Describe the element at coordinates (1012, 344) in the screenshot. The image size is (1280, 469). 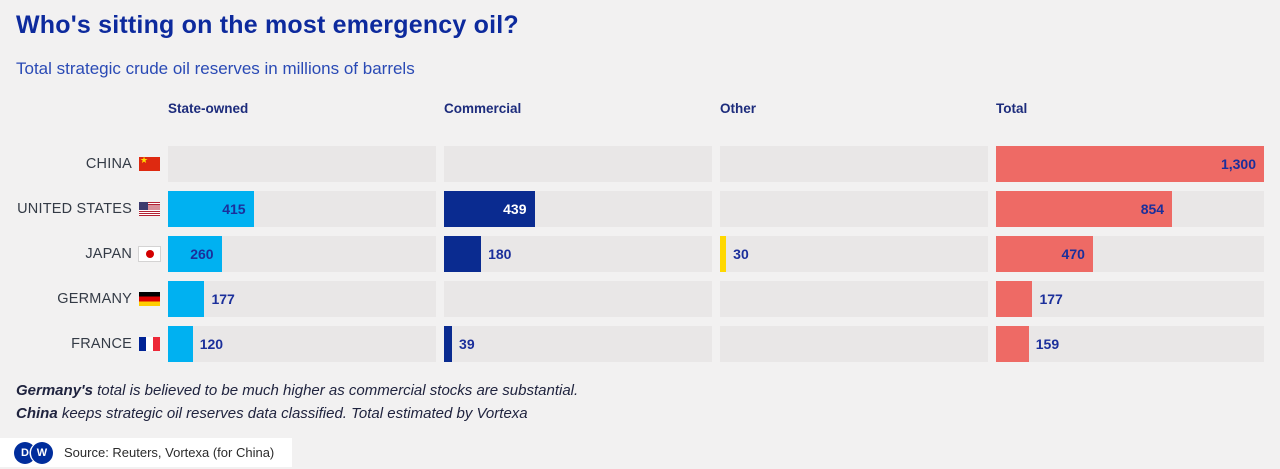
I see `bar-total-france` at that location.